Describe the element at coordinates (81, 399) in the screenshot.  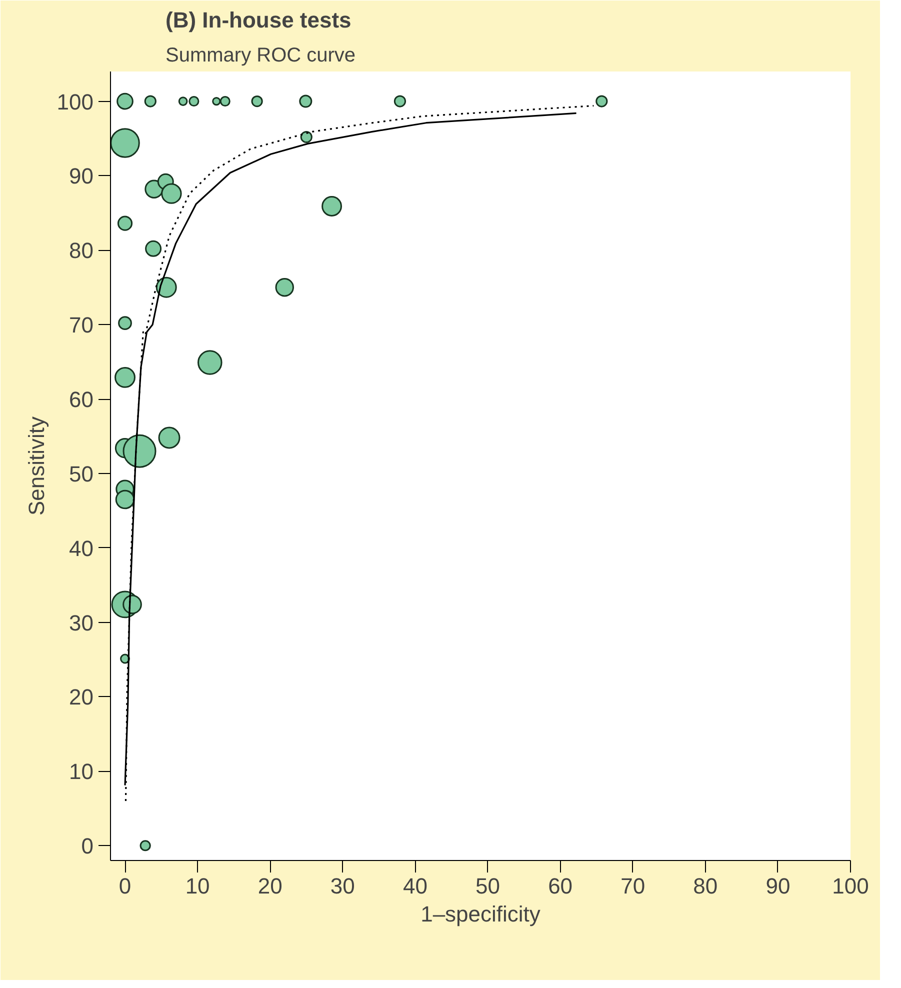
I see `y-tick-label: 60` at that location.